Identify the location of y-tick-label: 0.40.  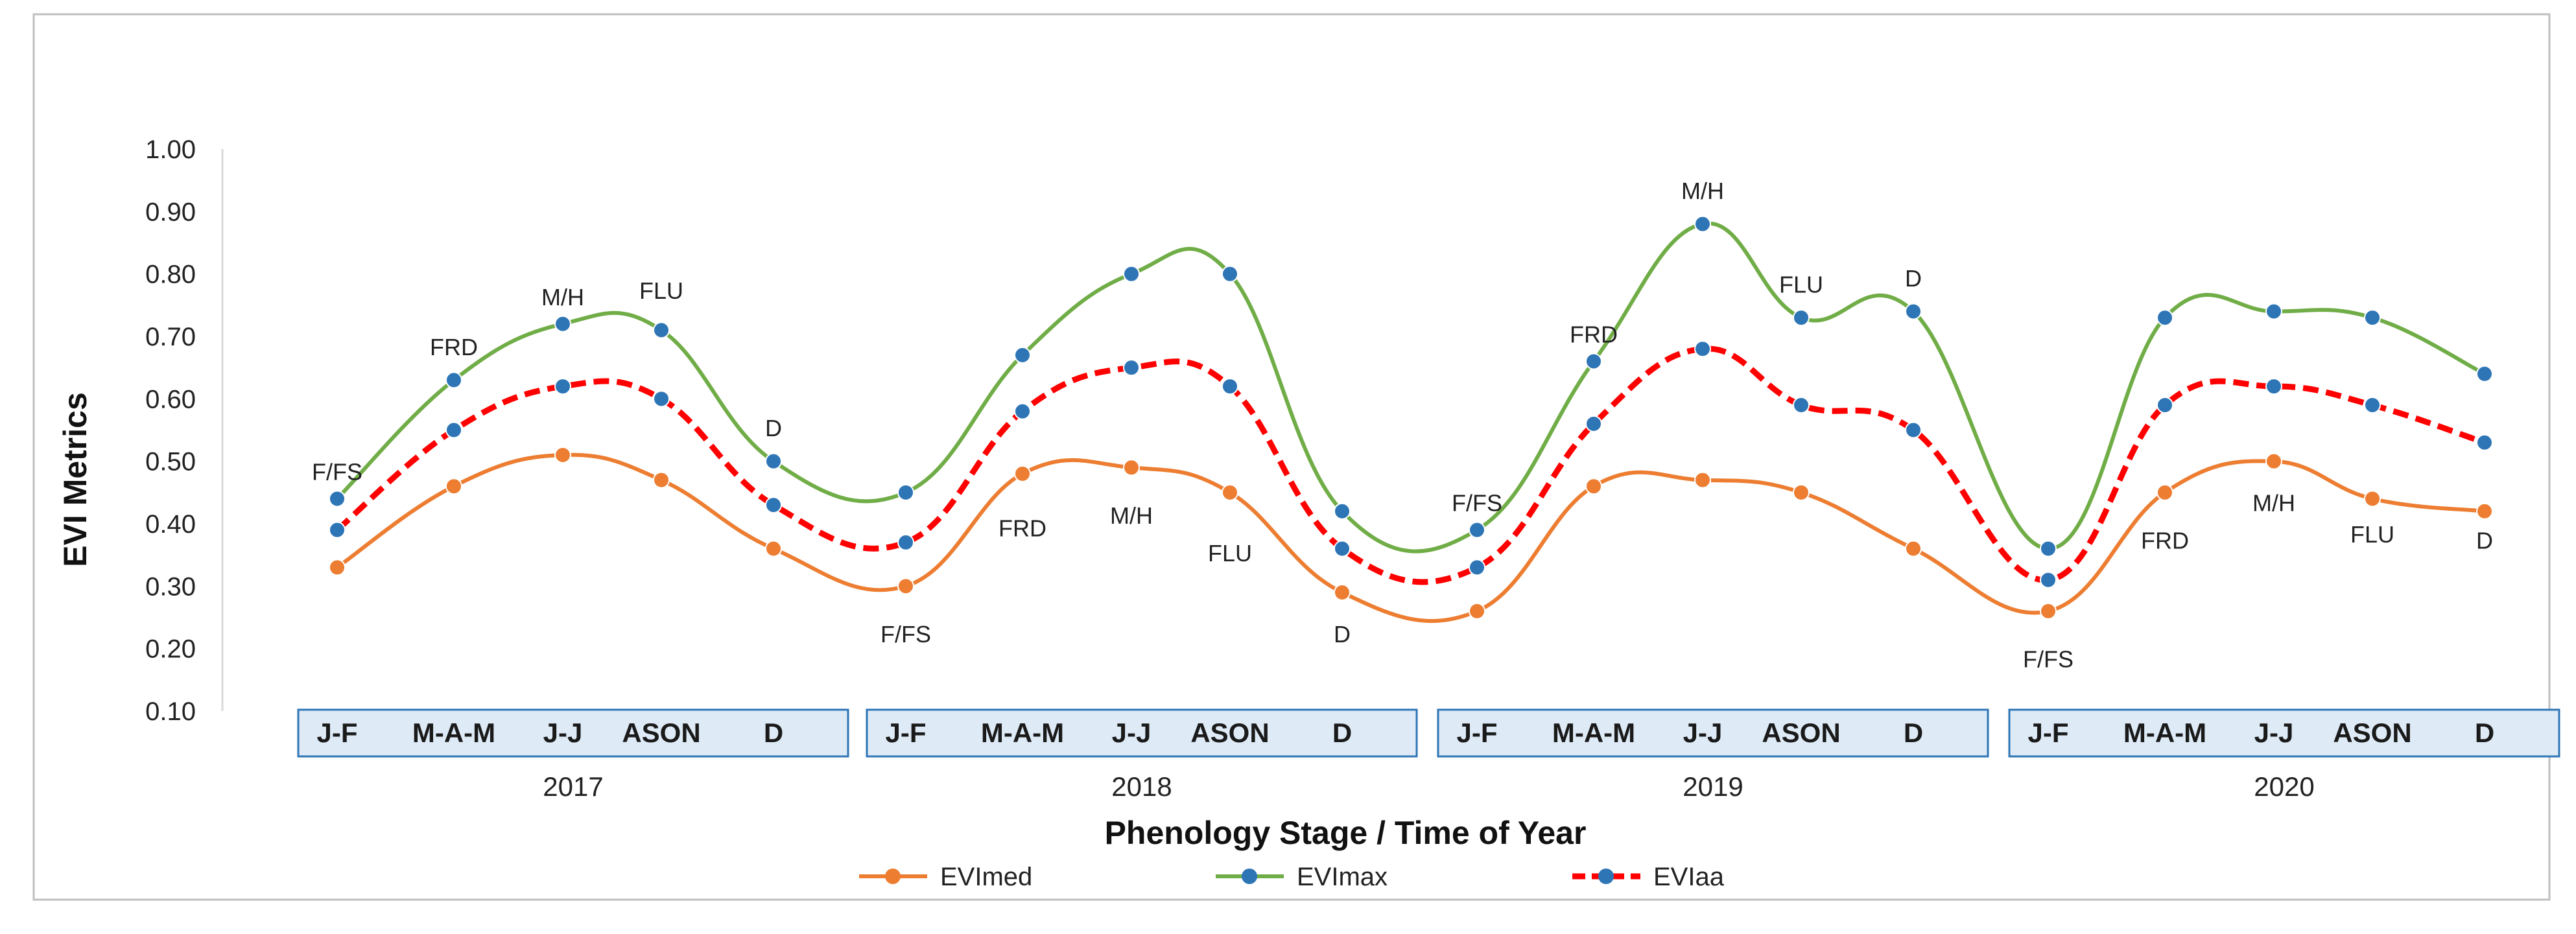
(171, 524).